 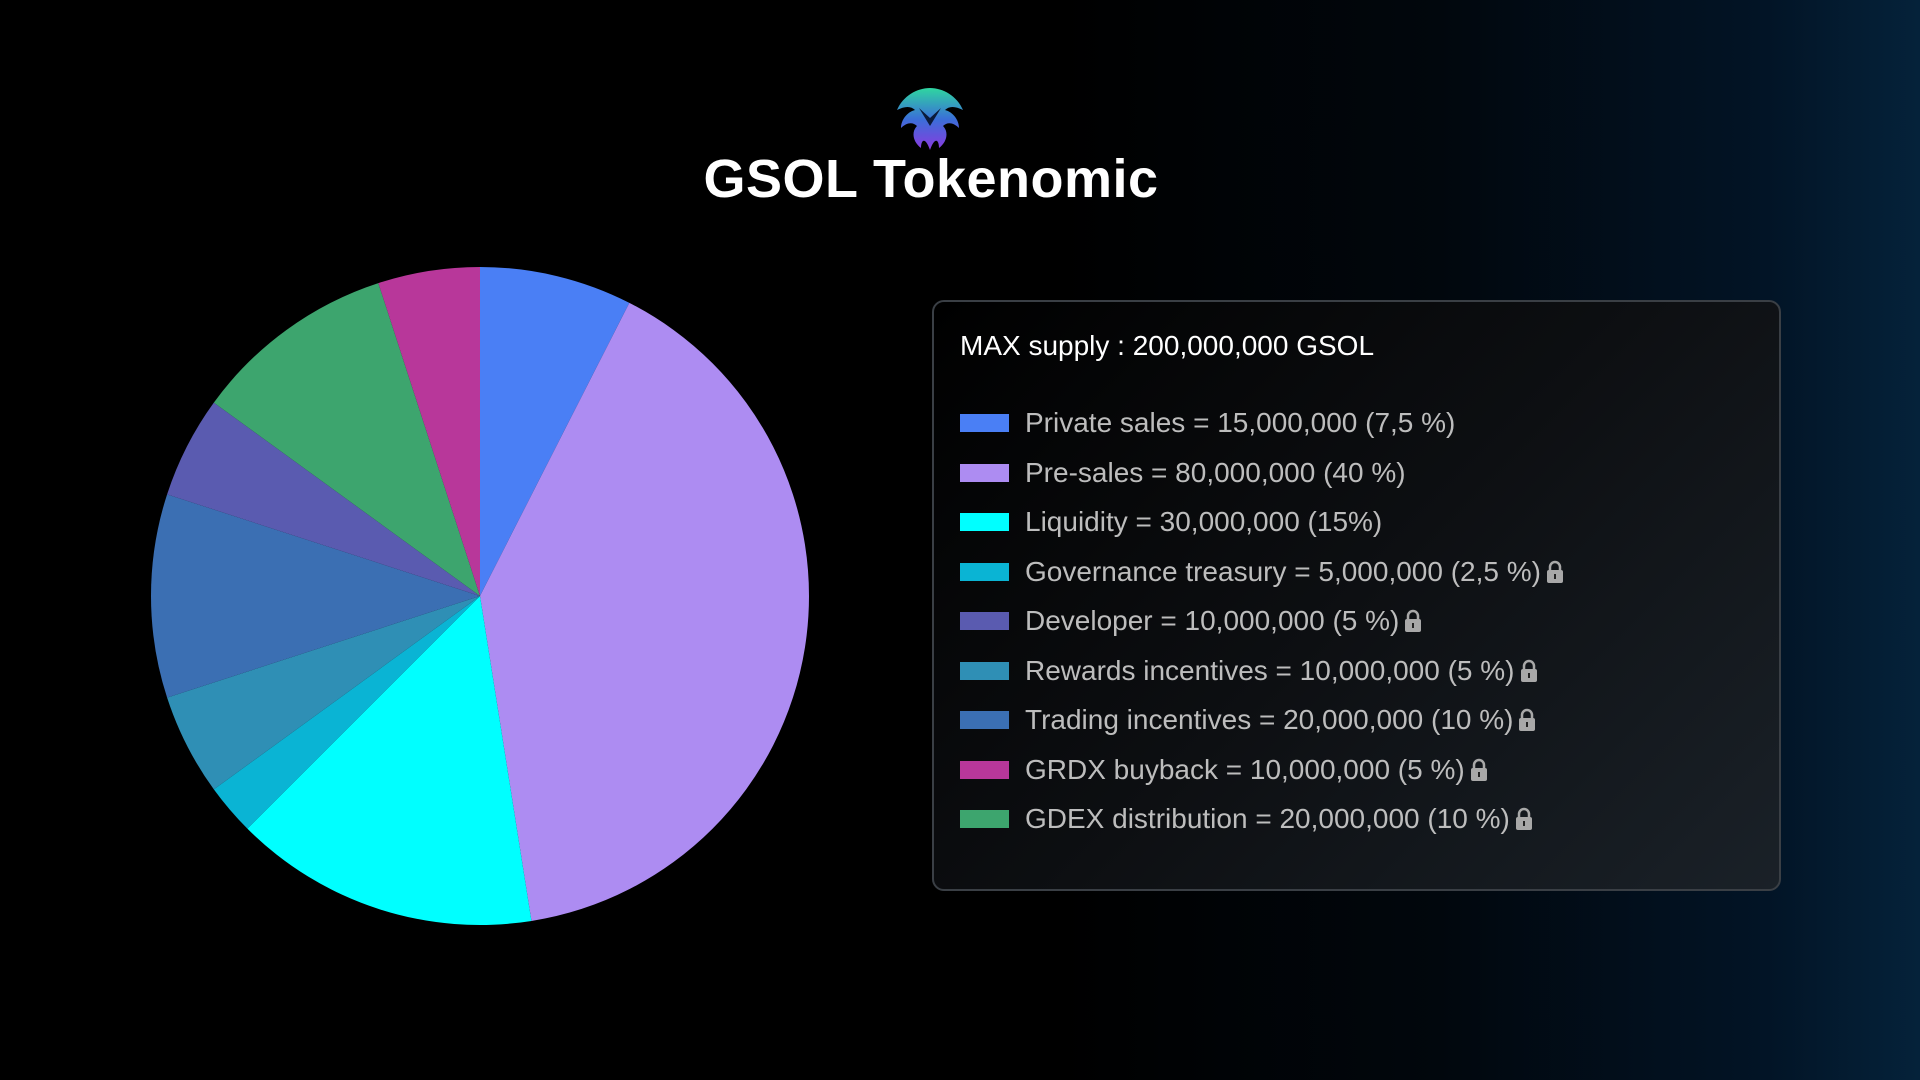 I want to click on legend-item: Liquidity = 30,000,000 (15%), so click(x=1171, y=522).